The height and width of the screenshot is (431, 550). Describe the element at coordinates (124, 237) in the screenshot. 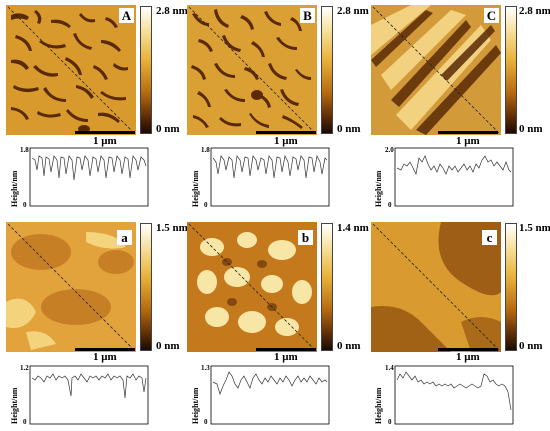

I see `panel-letter: a` at that location.